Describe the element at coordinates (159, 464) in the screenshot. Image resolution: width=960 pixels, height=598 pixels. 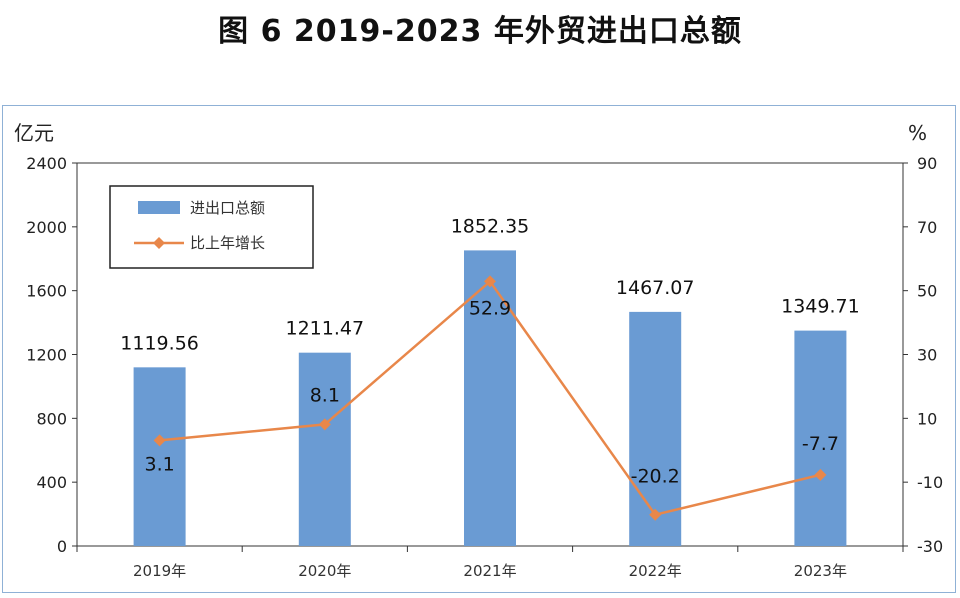
I see `growth-value-label: 3.1` at that location.